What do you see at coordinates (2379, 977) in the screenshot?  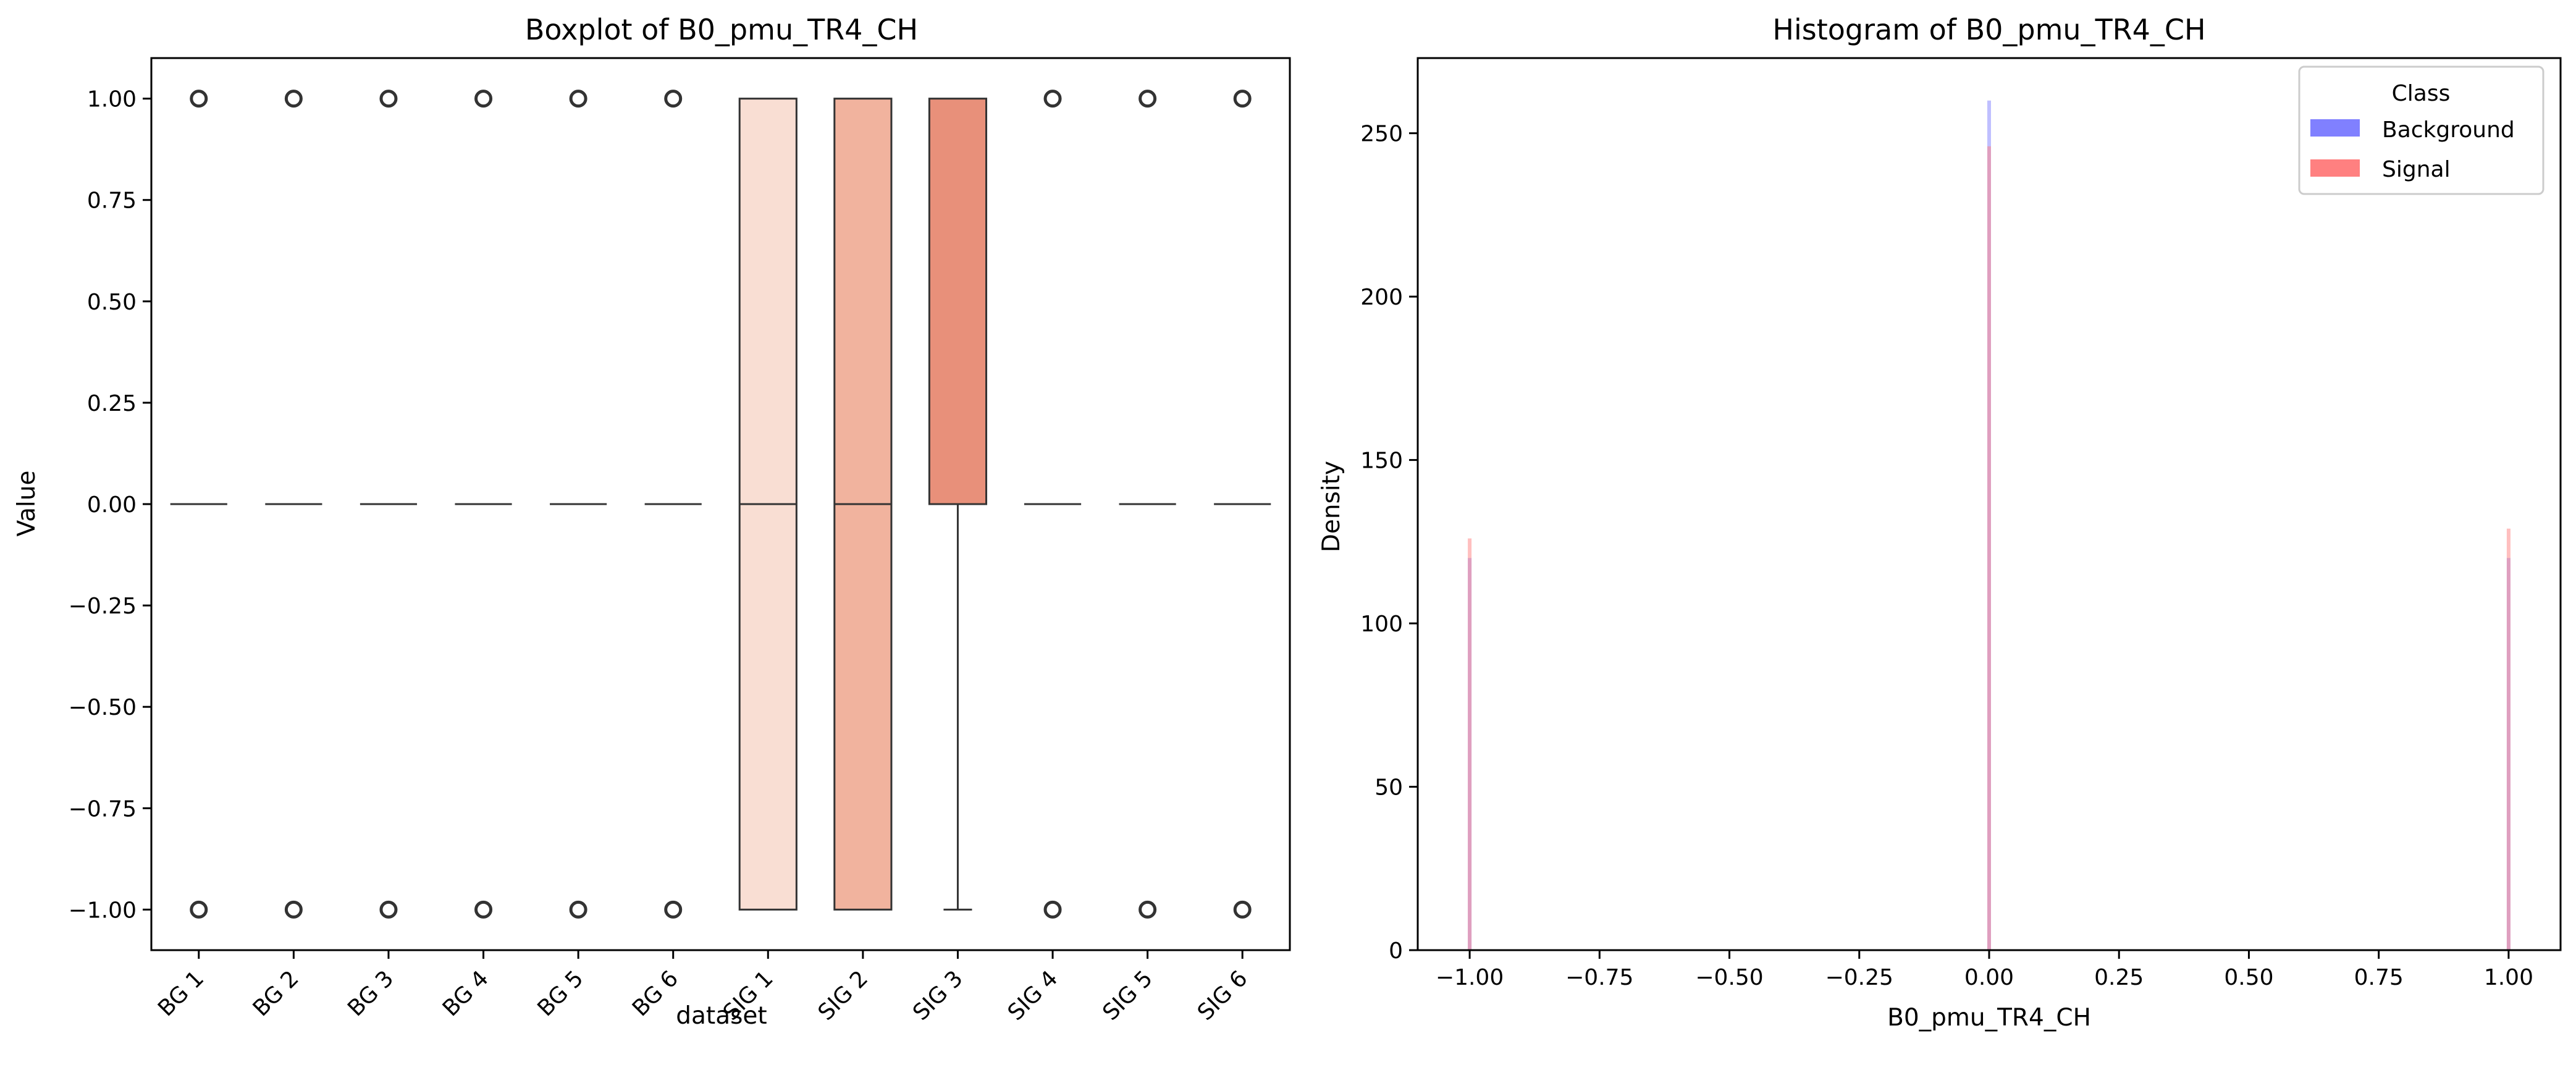 I see `histogram-x-tick-label: 0.75` at bounding box center [2379, 977].